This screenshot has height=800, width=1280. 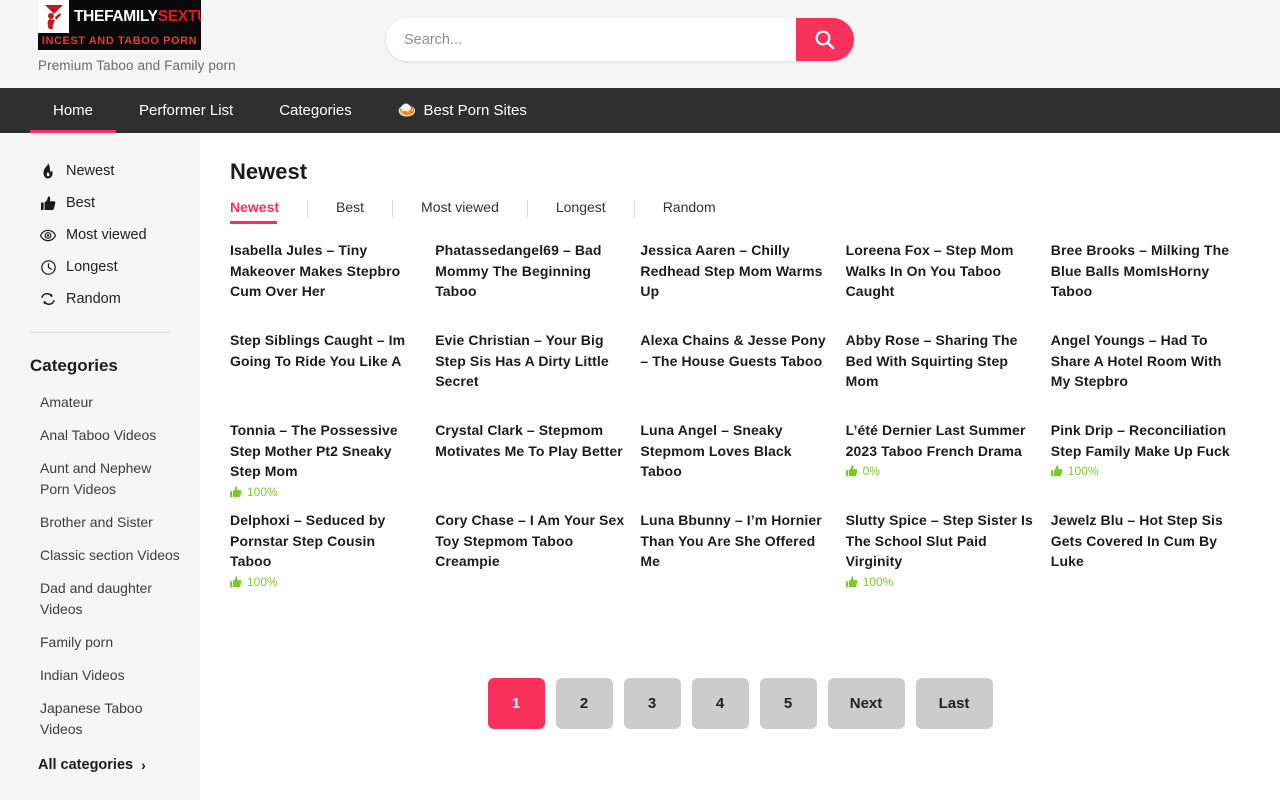 I want to click on sidebar-category-aunt-and-nephew-porn-videos: Aunt and Nephew Porn Videos, so click(x=96, y=478).